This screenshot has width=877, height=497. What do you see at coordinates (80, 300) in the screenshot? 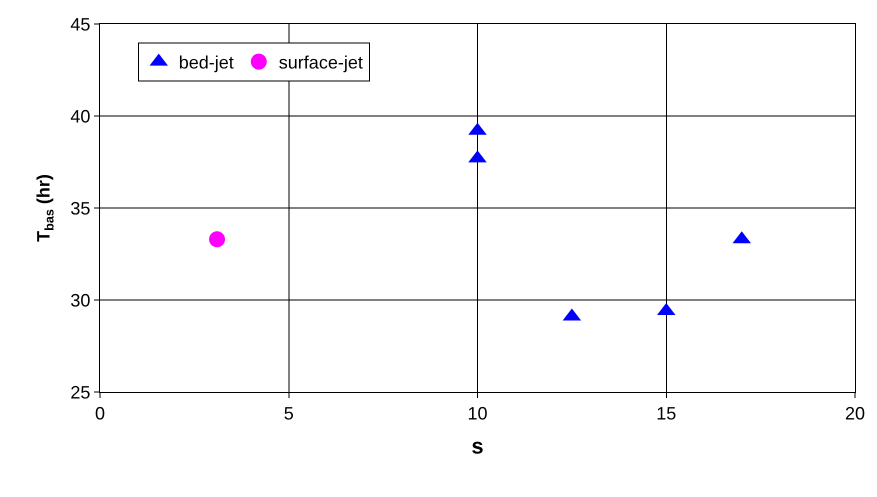
I see `y-tick-label: 30` at bounding box center [80, 300].